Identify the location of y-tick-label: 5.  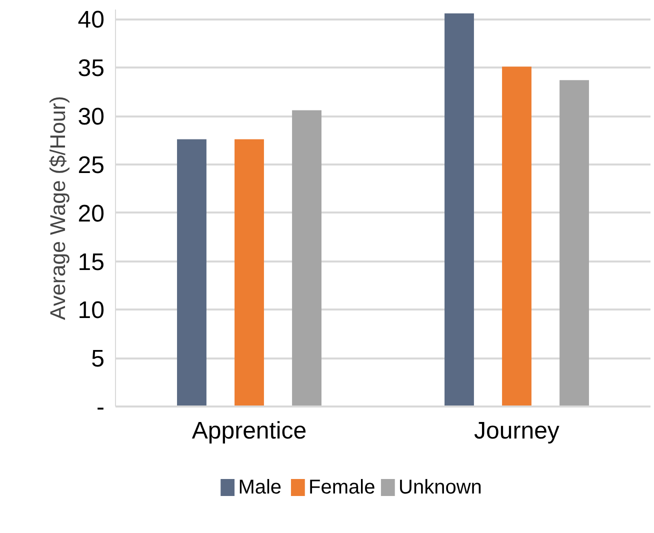
(98, 359).